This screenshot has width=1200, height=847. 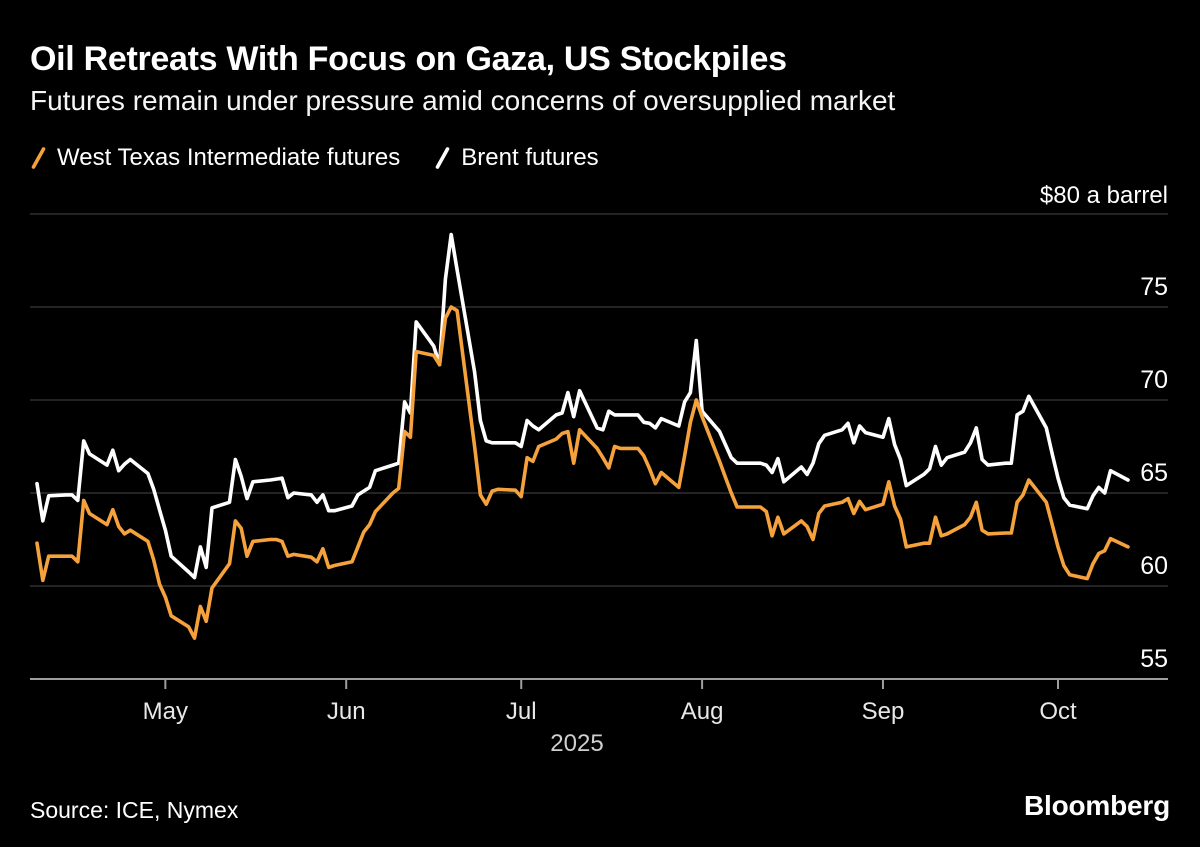 I want to click on y-tick-label-70: 70, so click(x=1154, y=380).